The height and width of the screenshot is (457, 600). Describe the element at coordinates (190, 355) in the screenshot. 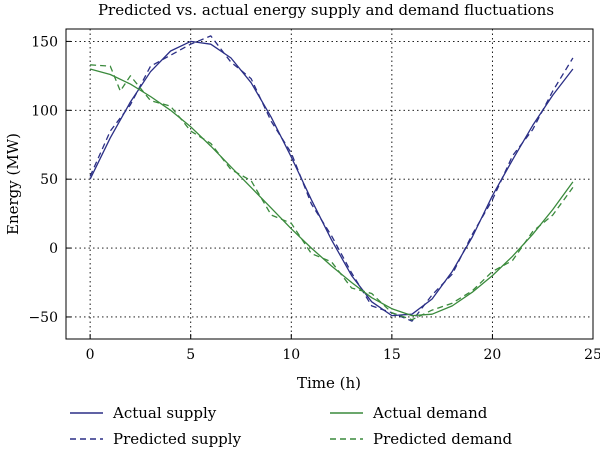

I see `x-tick-label: 5` at that location.